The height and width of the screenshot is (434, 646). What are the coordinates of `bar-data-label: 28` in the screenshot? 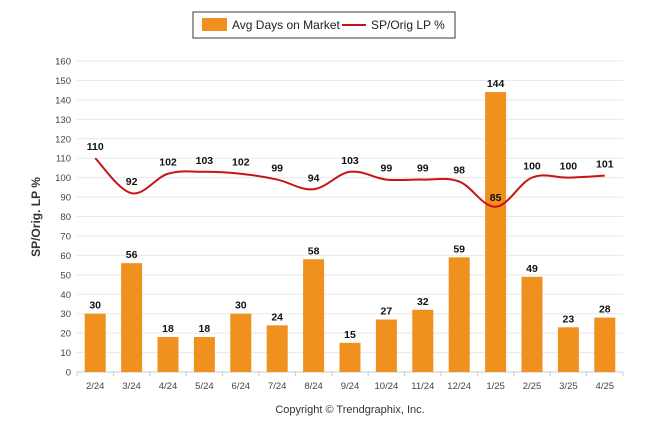 It's located at (605, 310).